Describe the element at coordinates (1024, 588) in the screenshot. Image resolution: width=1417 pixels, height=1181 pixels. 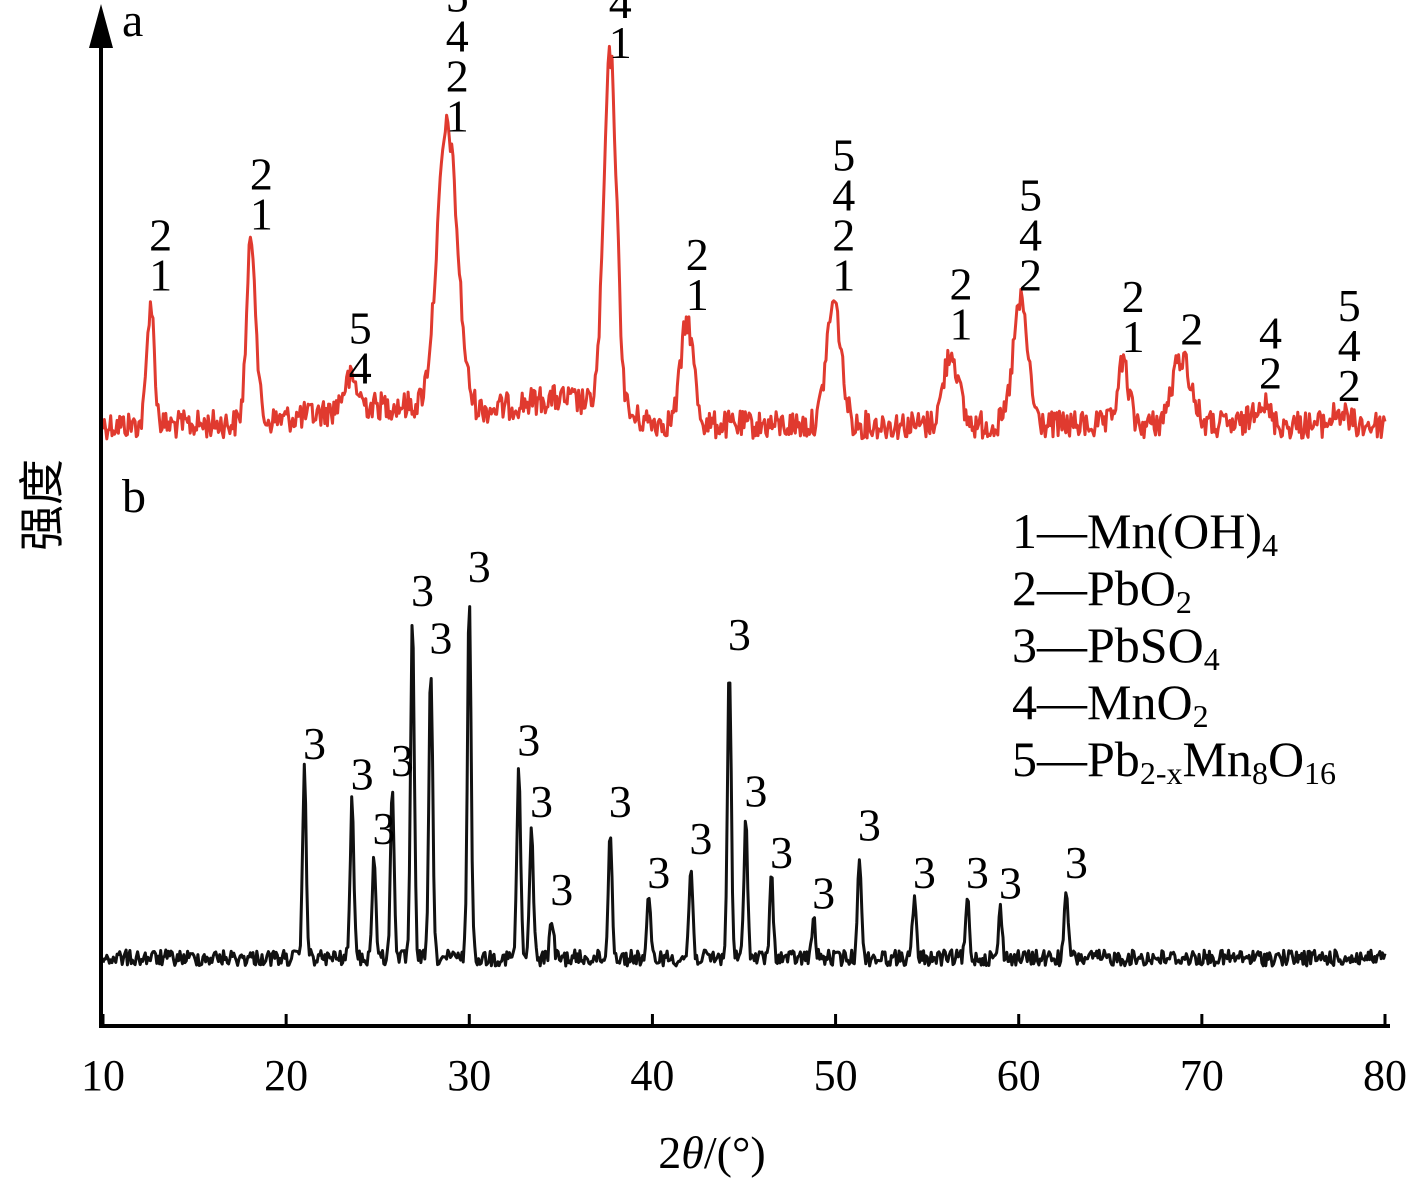
I see `legend-2-id: 2` at that location.